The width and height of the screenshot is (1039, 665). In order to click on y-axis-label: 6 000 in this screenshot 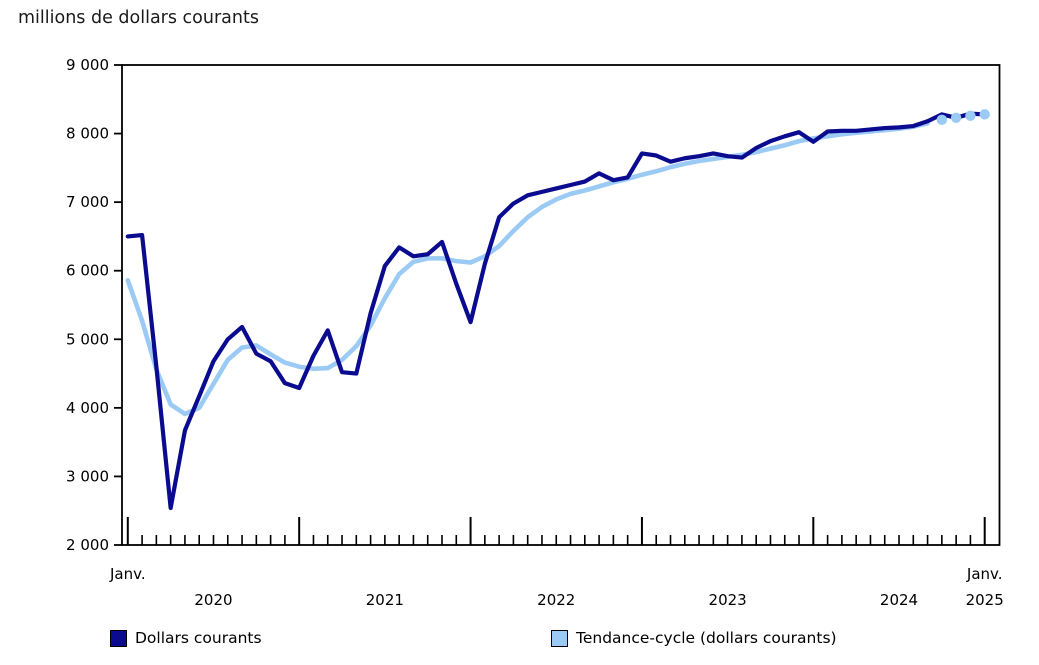, I will do `click(87, 271)`.